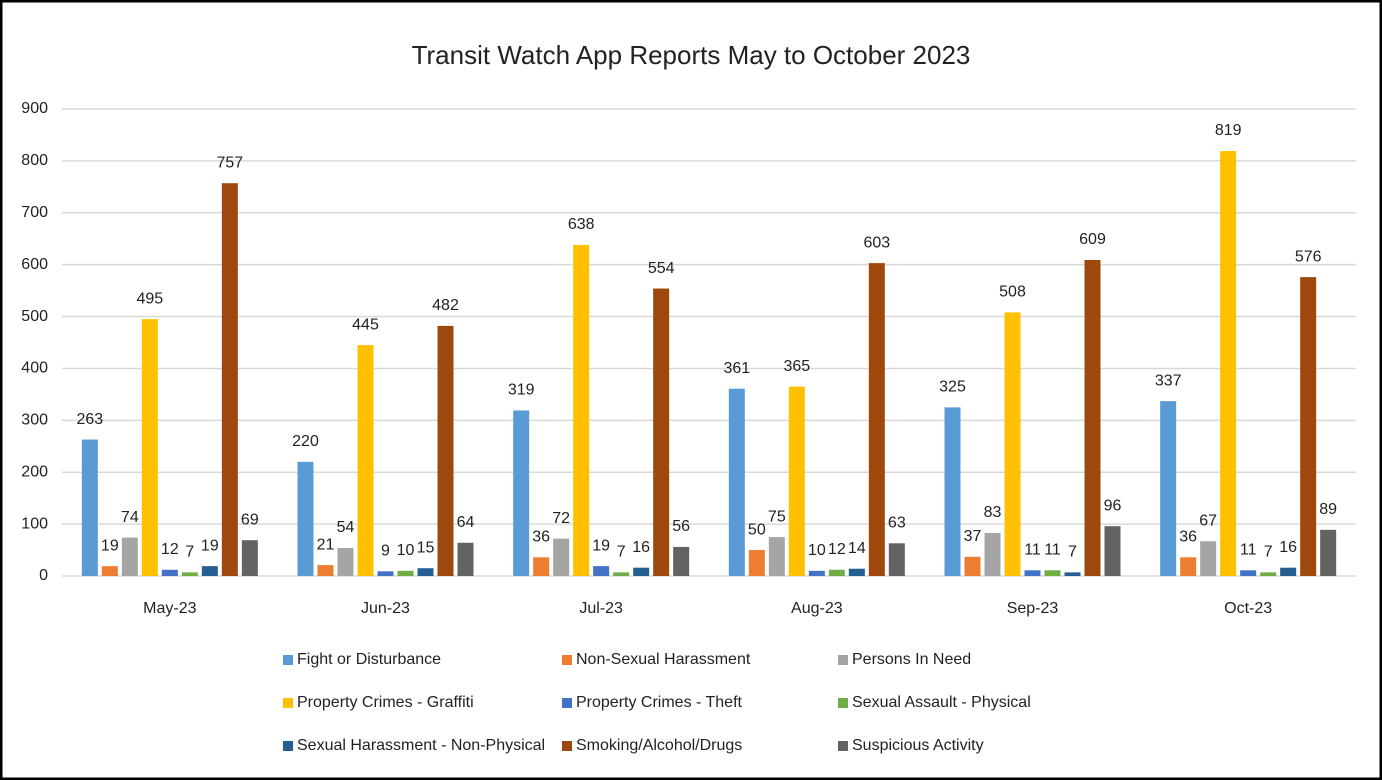 Image resolution: width=1382 pixels, height=780 pixels. Describe the element at coordinates (736, 368) in the screenshot. I see `data-label: 361` at that location.